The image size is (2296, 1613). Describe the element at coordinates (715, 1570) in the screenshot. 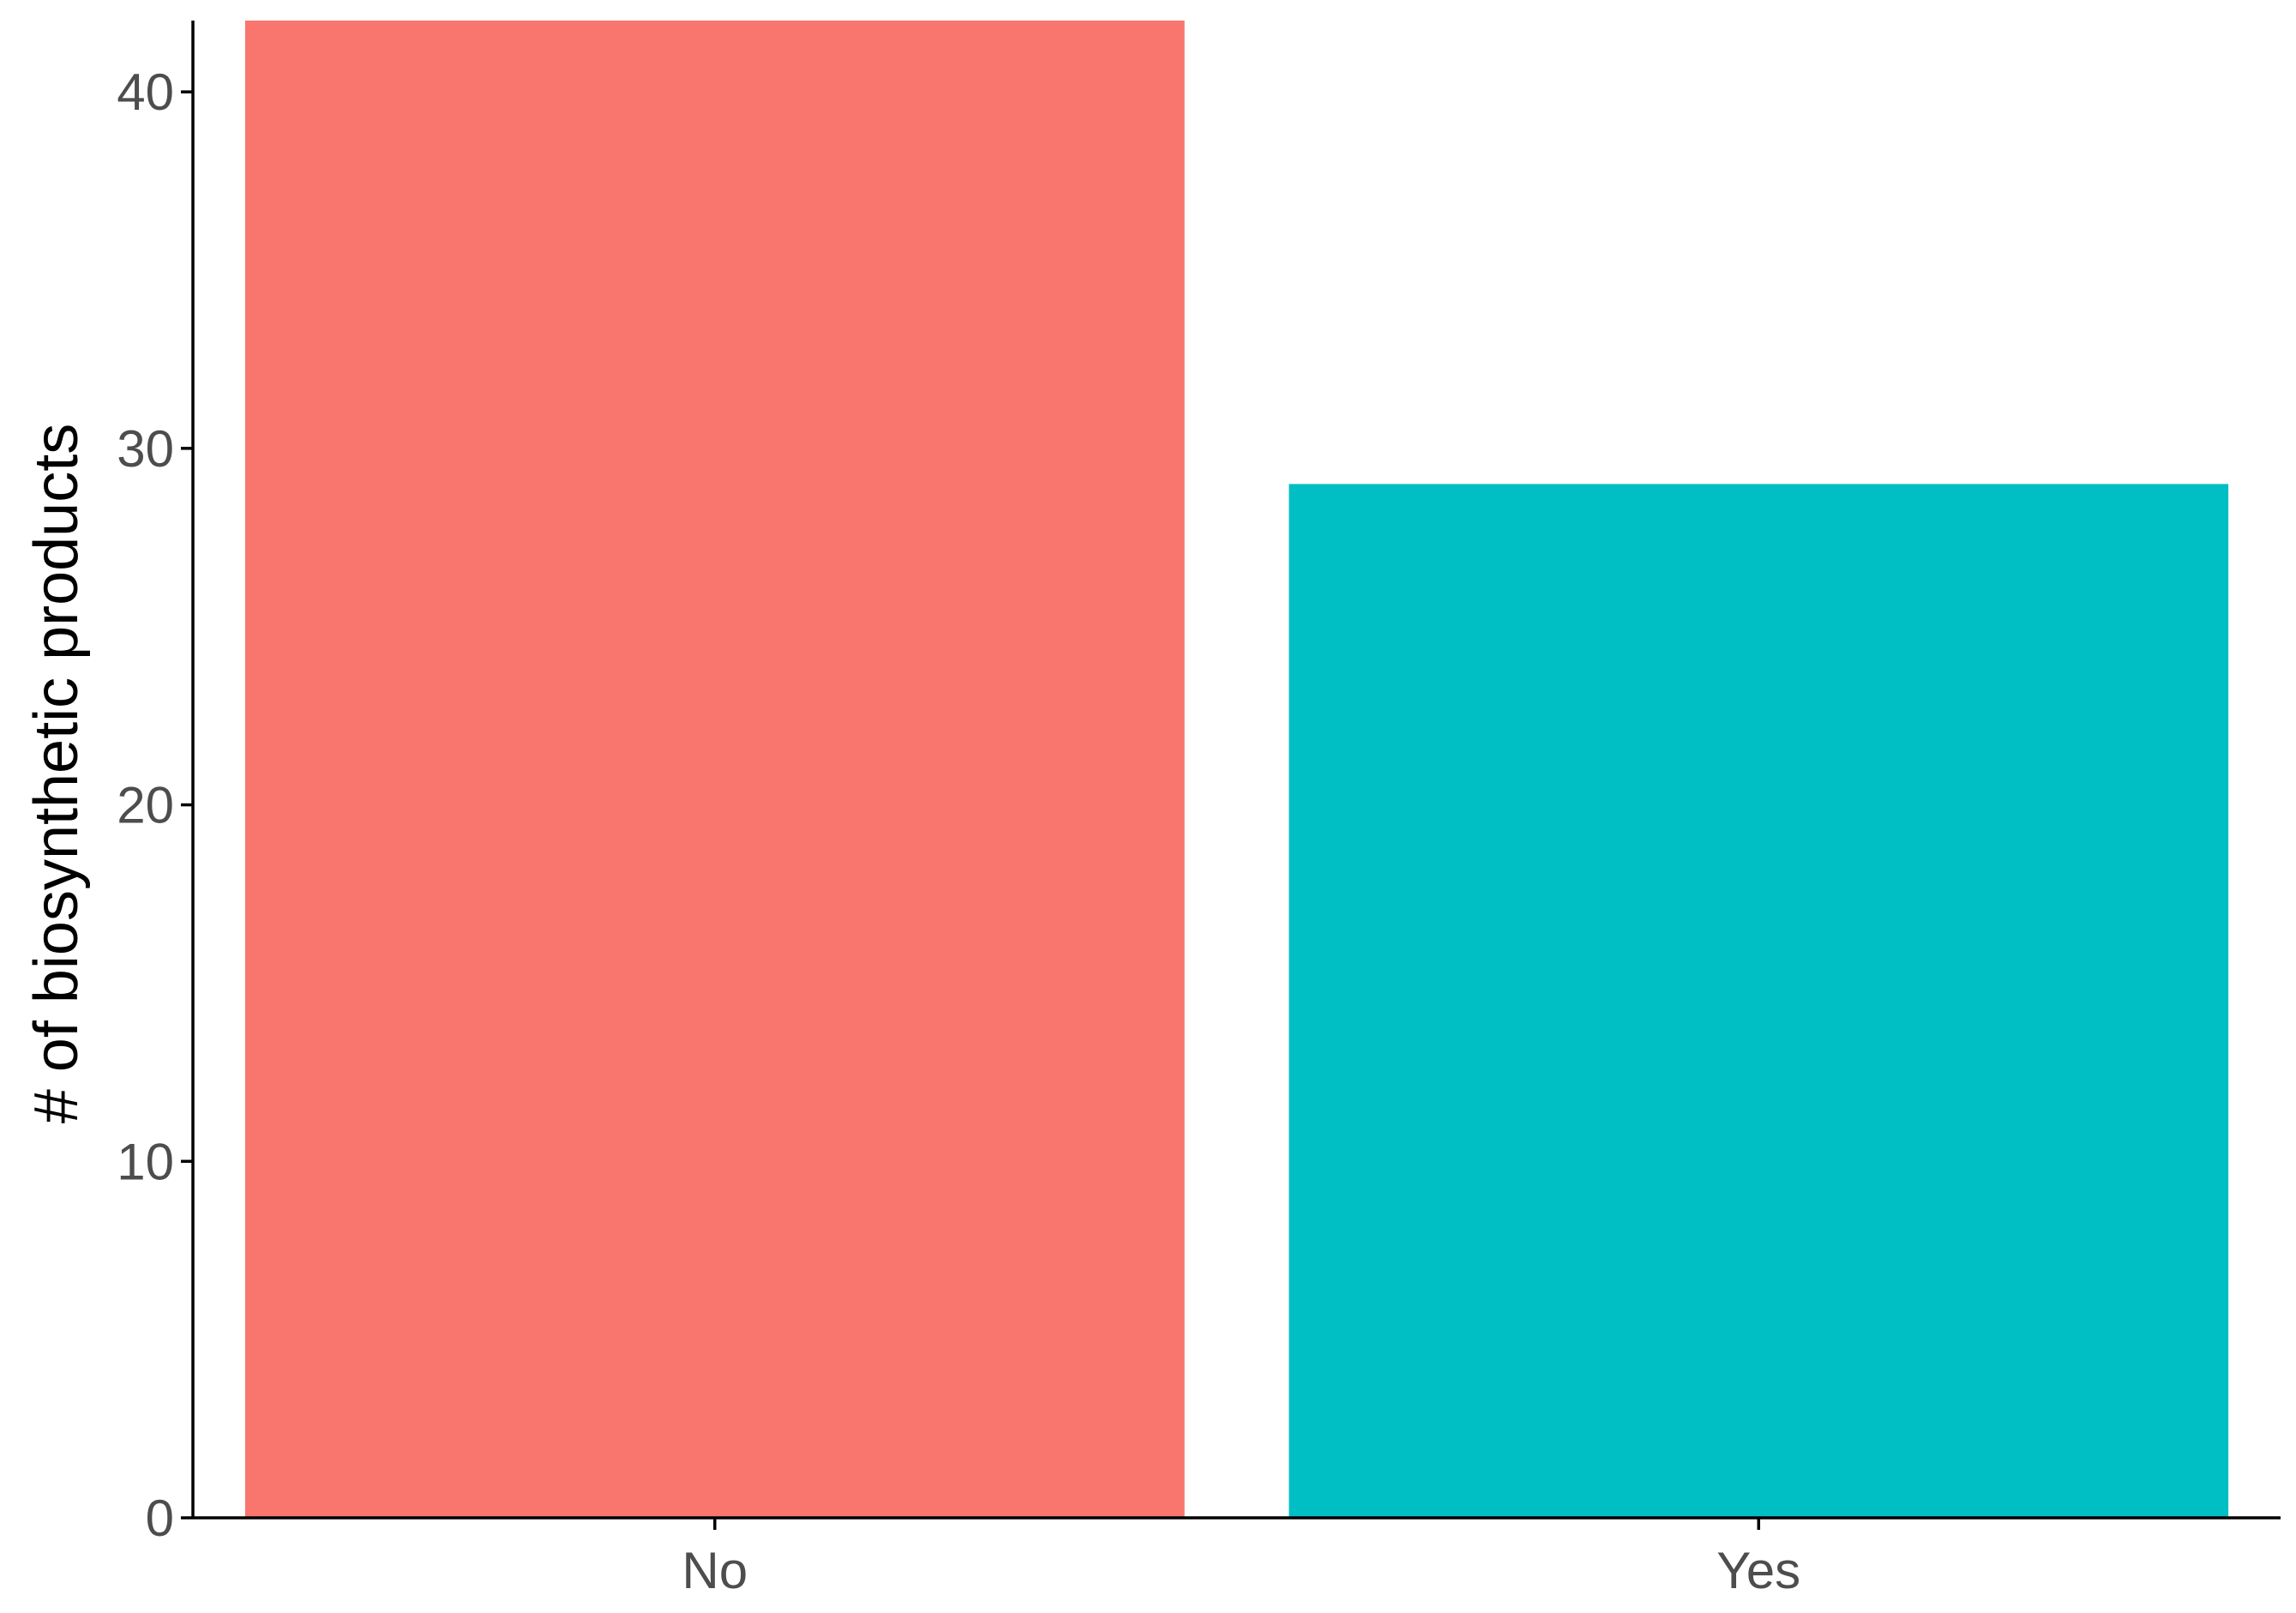

I see `x-tick-label: No` at that location.